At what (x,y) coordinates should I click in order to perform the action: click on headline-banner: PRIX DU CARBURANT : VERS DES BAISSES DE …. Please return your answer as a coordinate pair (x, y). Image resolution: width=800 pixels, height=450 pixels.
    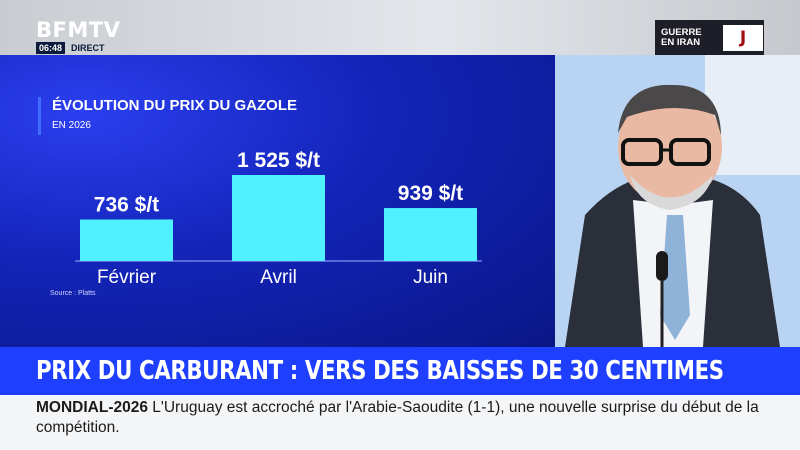
    Looking at the image, I should click on (400, 371).